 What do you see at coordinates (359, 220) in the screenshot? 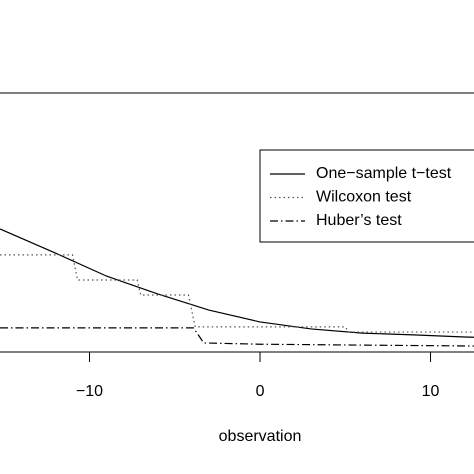
I see `legend-label: Huber’s test` at bounding box center [359, 220].